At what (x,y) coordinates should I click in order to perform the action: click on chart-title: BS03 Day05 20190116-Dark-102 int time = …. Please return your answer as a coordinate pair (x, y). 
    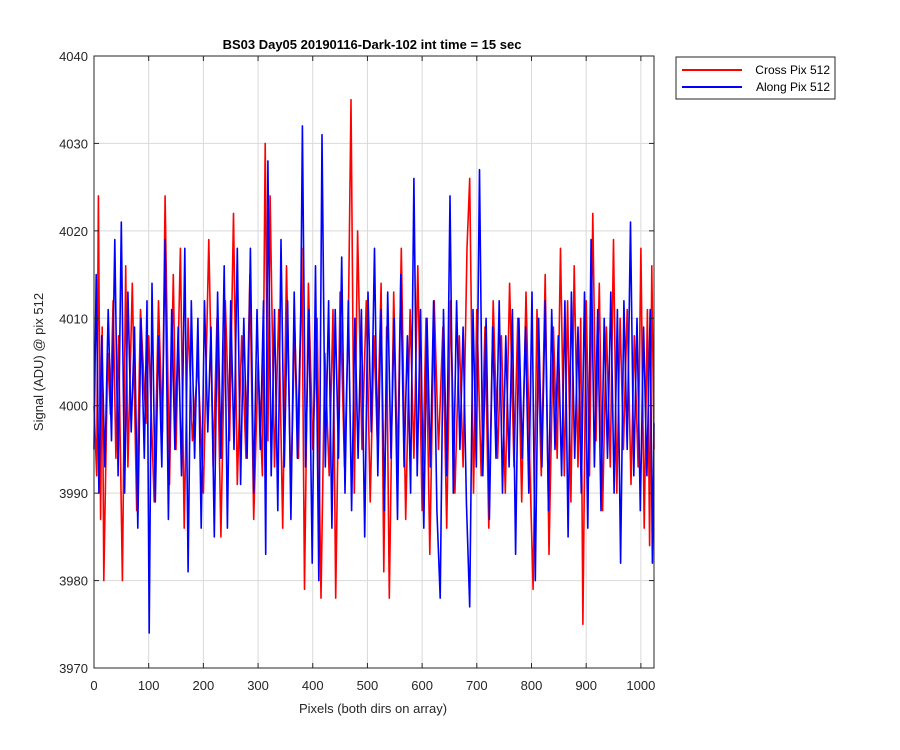
    Looking at the image, I should click on (372, 44).